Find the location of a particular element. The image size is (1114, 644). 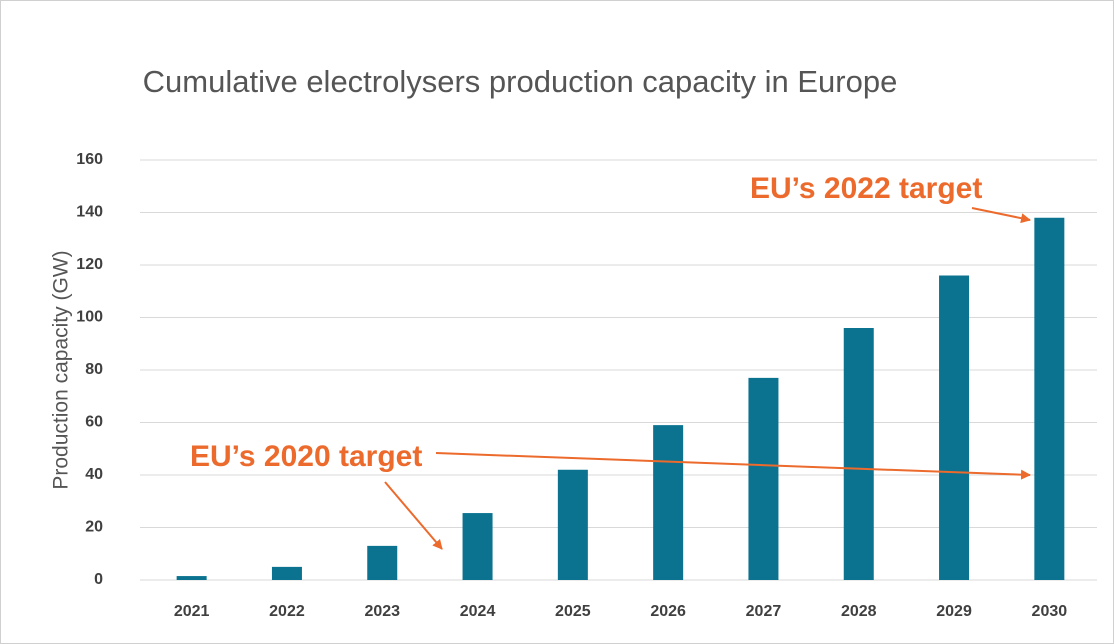

x-tick-label: 2027 is located at coordinates (764, 611).